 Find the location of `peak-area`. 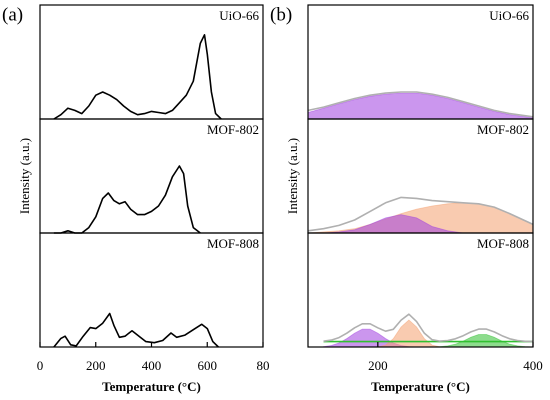

peak-area is located at coordinates (420, 106).